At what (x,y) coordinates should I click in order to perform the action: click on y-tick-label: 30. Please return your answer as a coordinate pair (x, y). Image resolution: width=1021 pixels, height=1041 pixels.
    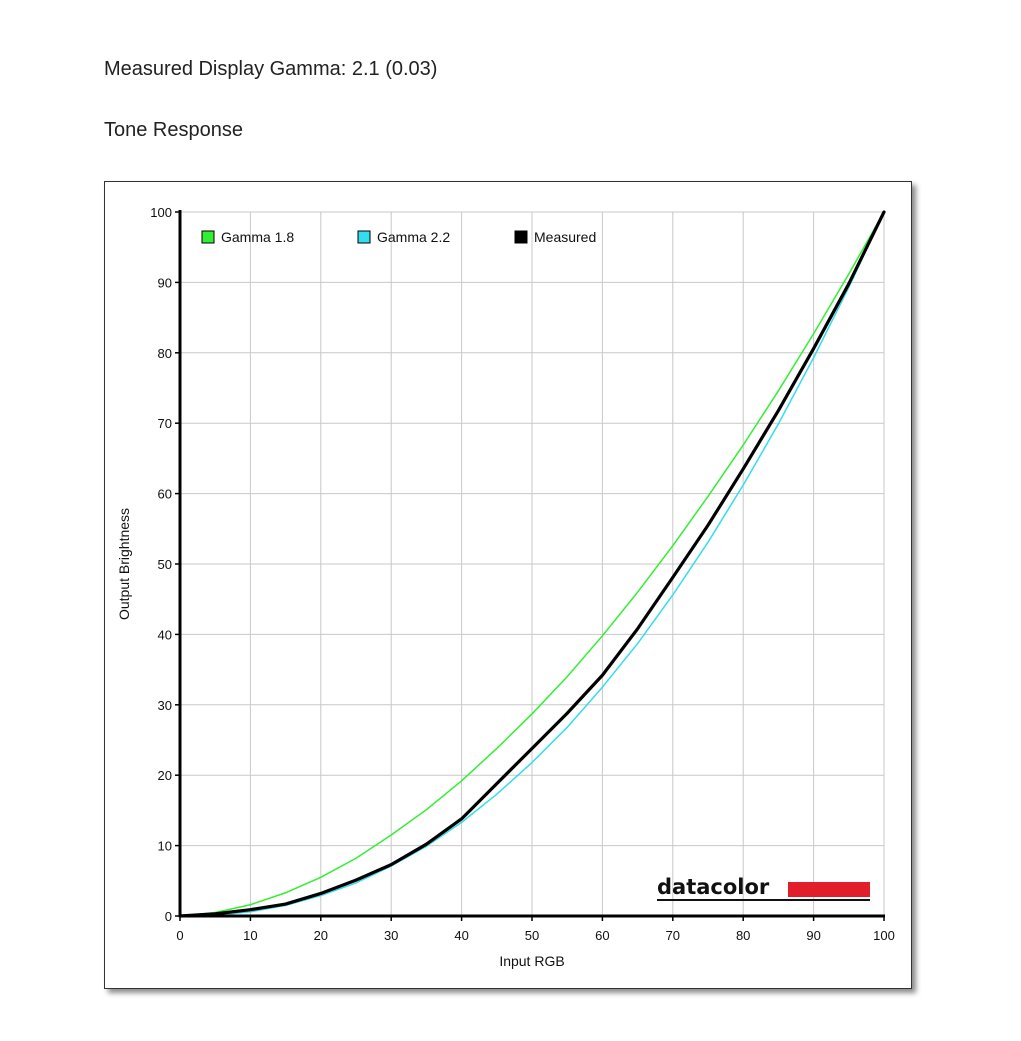
    Looking at the image, I should click on (165, 705).